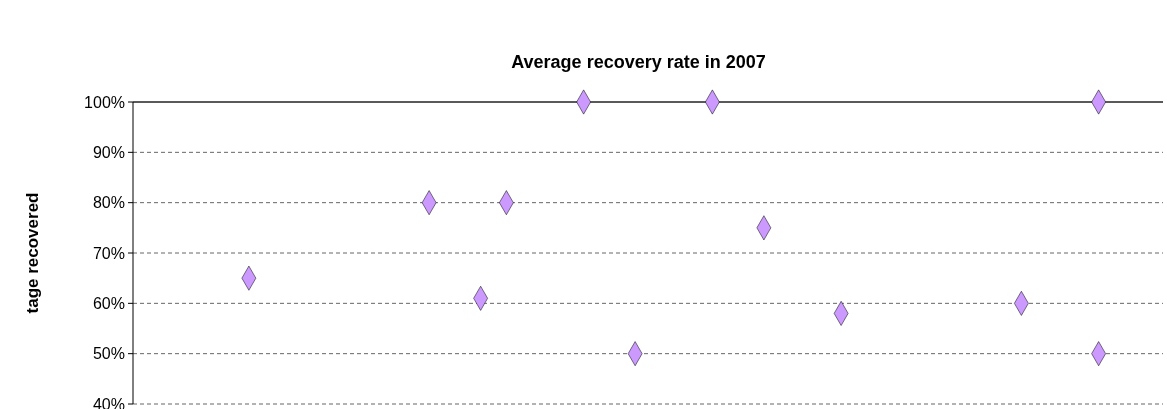 The width and height of the screenshot is (1167, 409). I want to click on y-tick-label: 40%, so click(108, 402).